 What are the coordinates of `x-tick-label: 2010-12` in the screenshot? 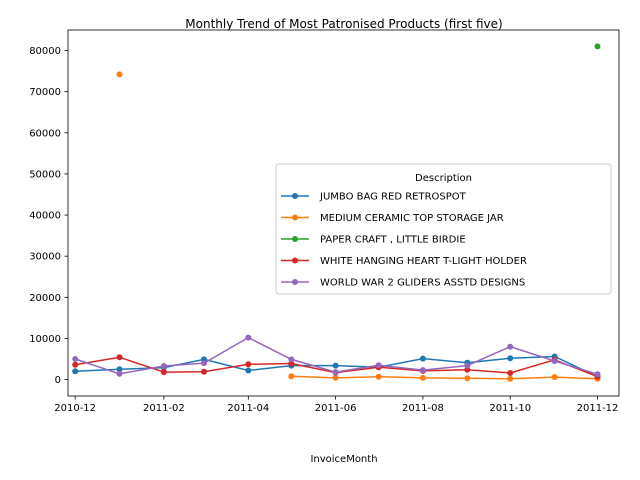 It's located at (75, 408).